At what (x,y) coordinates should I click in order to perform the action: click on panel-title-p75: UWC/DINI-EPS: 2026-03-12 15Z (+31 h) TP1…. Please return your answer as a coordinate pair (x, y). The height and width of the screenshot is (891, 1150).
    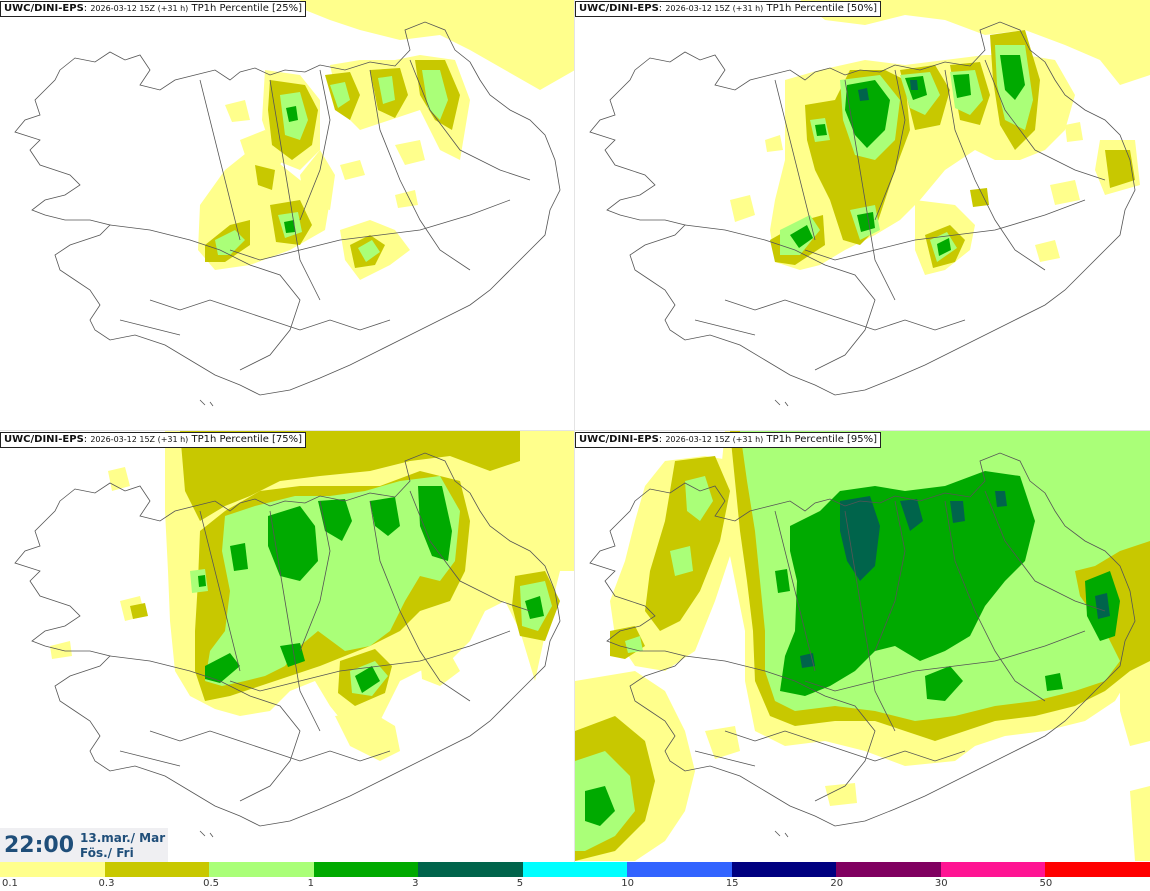
    Looking at the image, I should click on (153, 440).